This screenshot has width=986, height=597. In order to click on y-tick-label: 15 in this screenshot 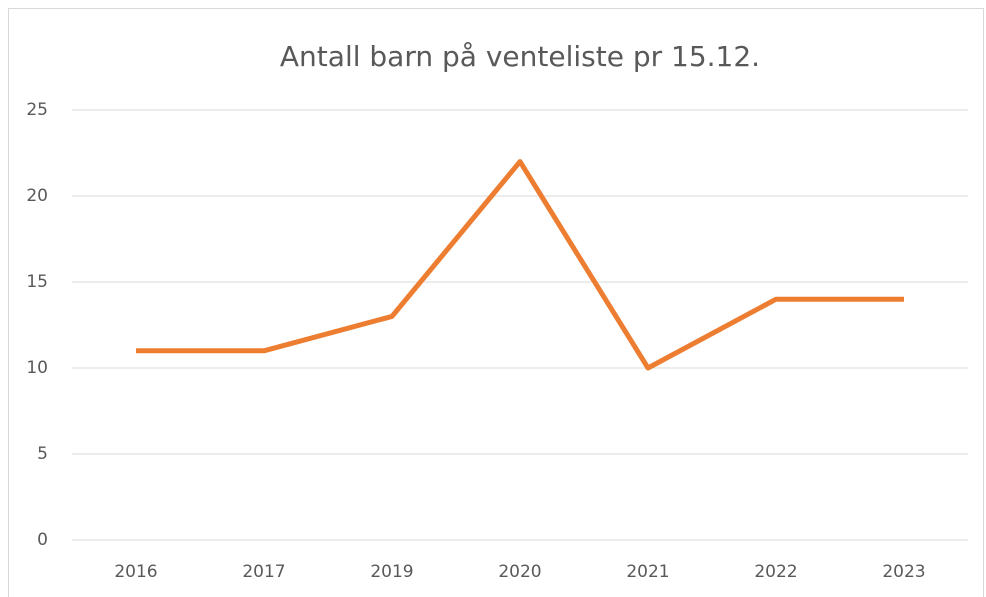, I will do `click(37, 282)`.